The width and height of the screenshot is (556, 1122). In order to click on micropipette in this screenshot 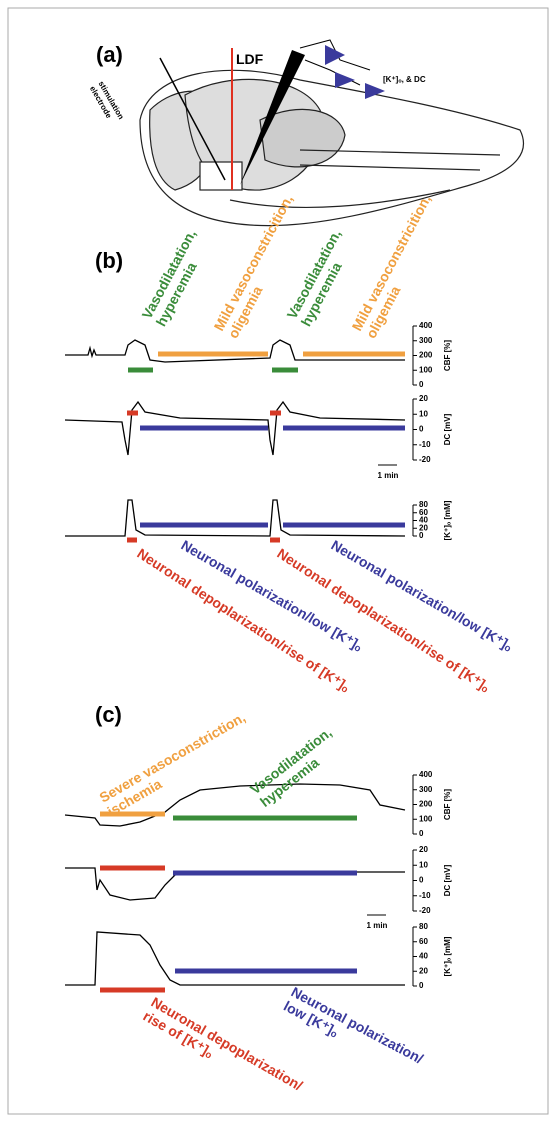, I will do `click(272, 117)`.